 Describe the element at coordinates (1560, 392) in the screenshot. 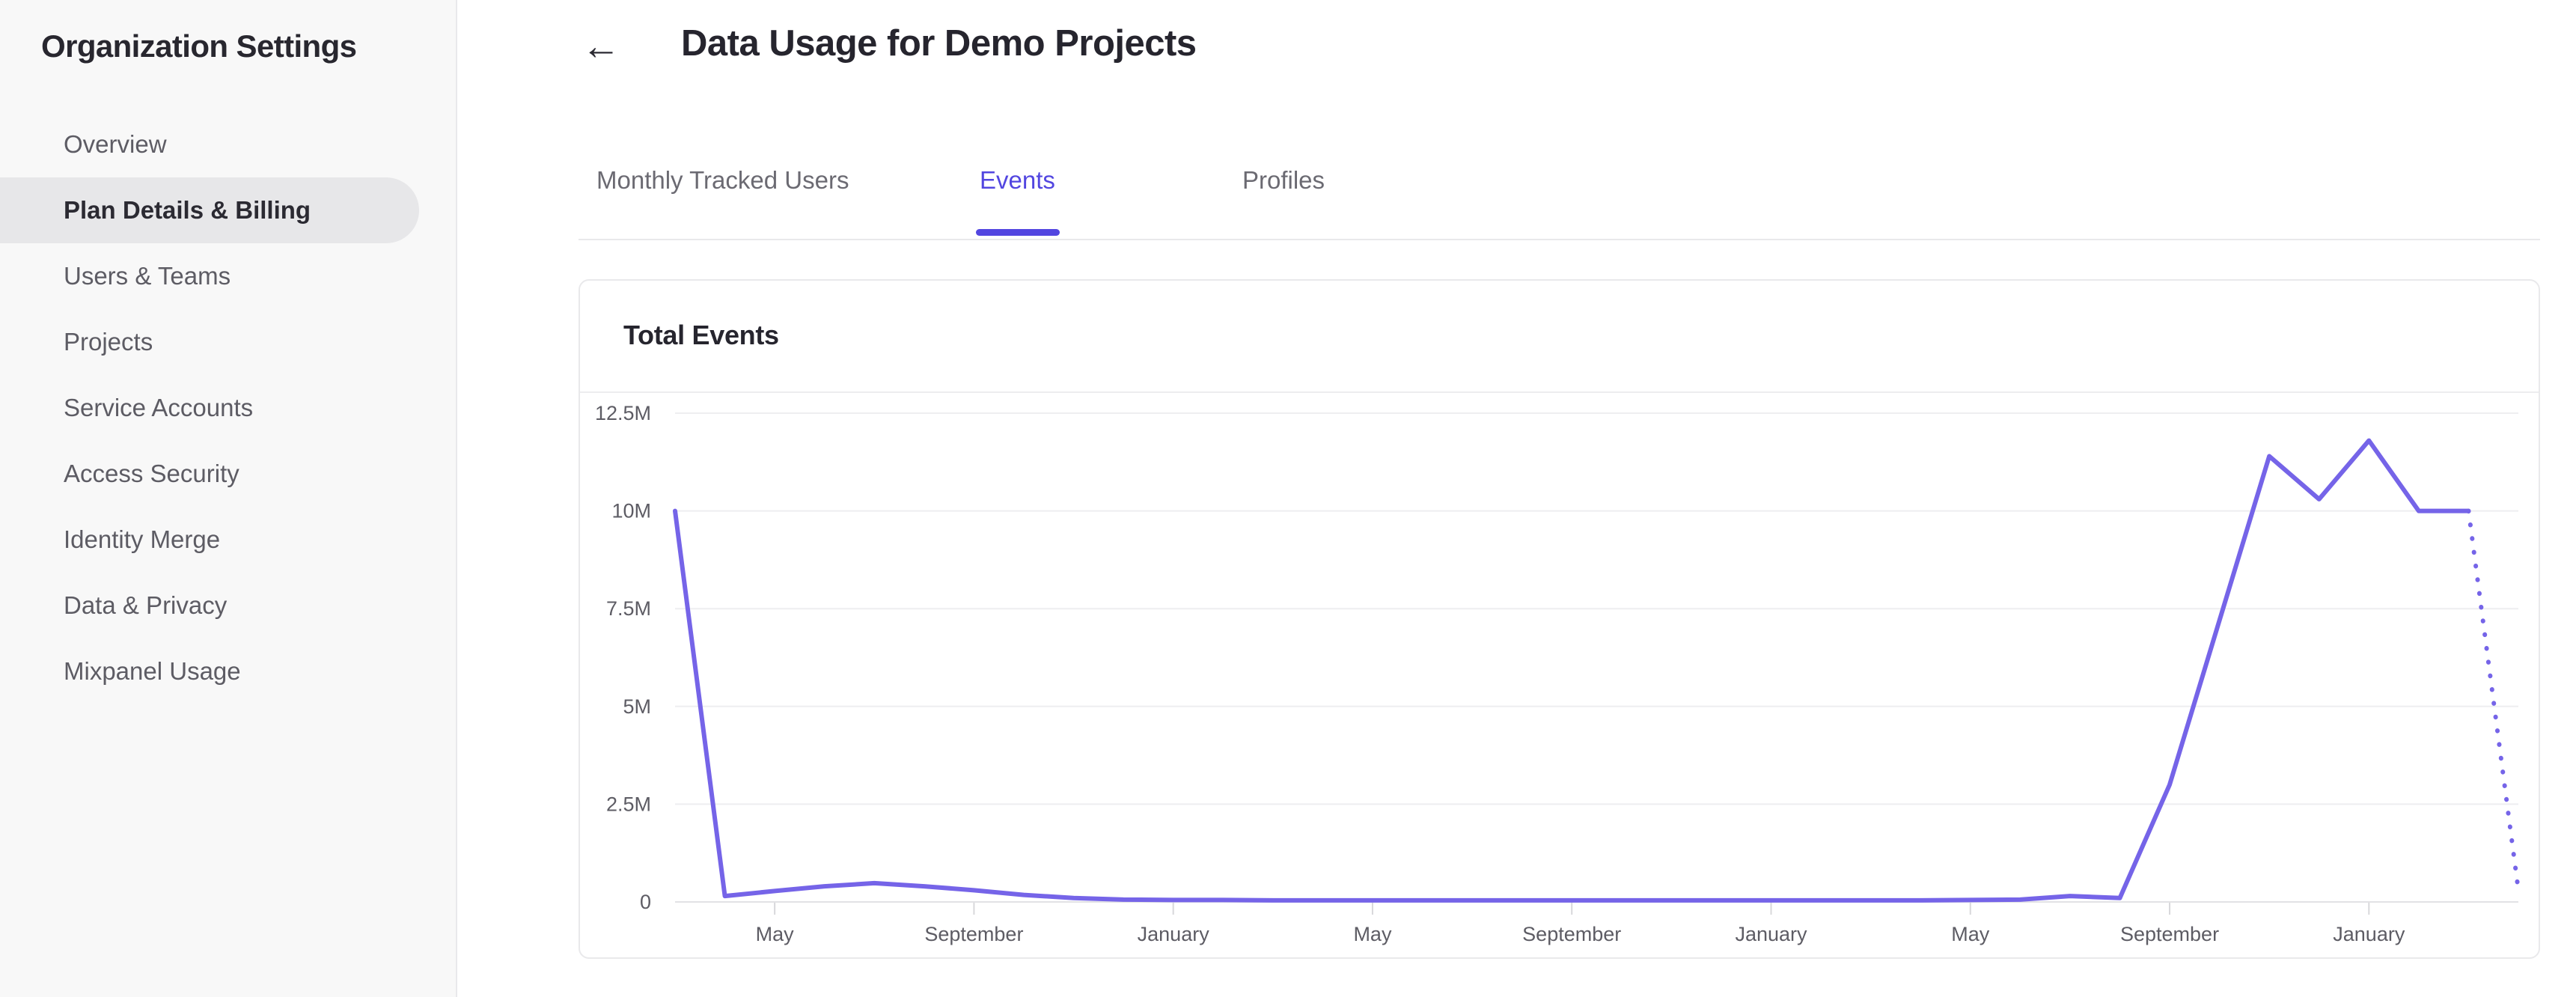

I see `card-title-divider` at that location.